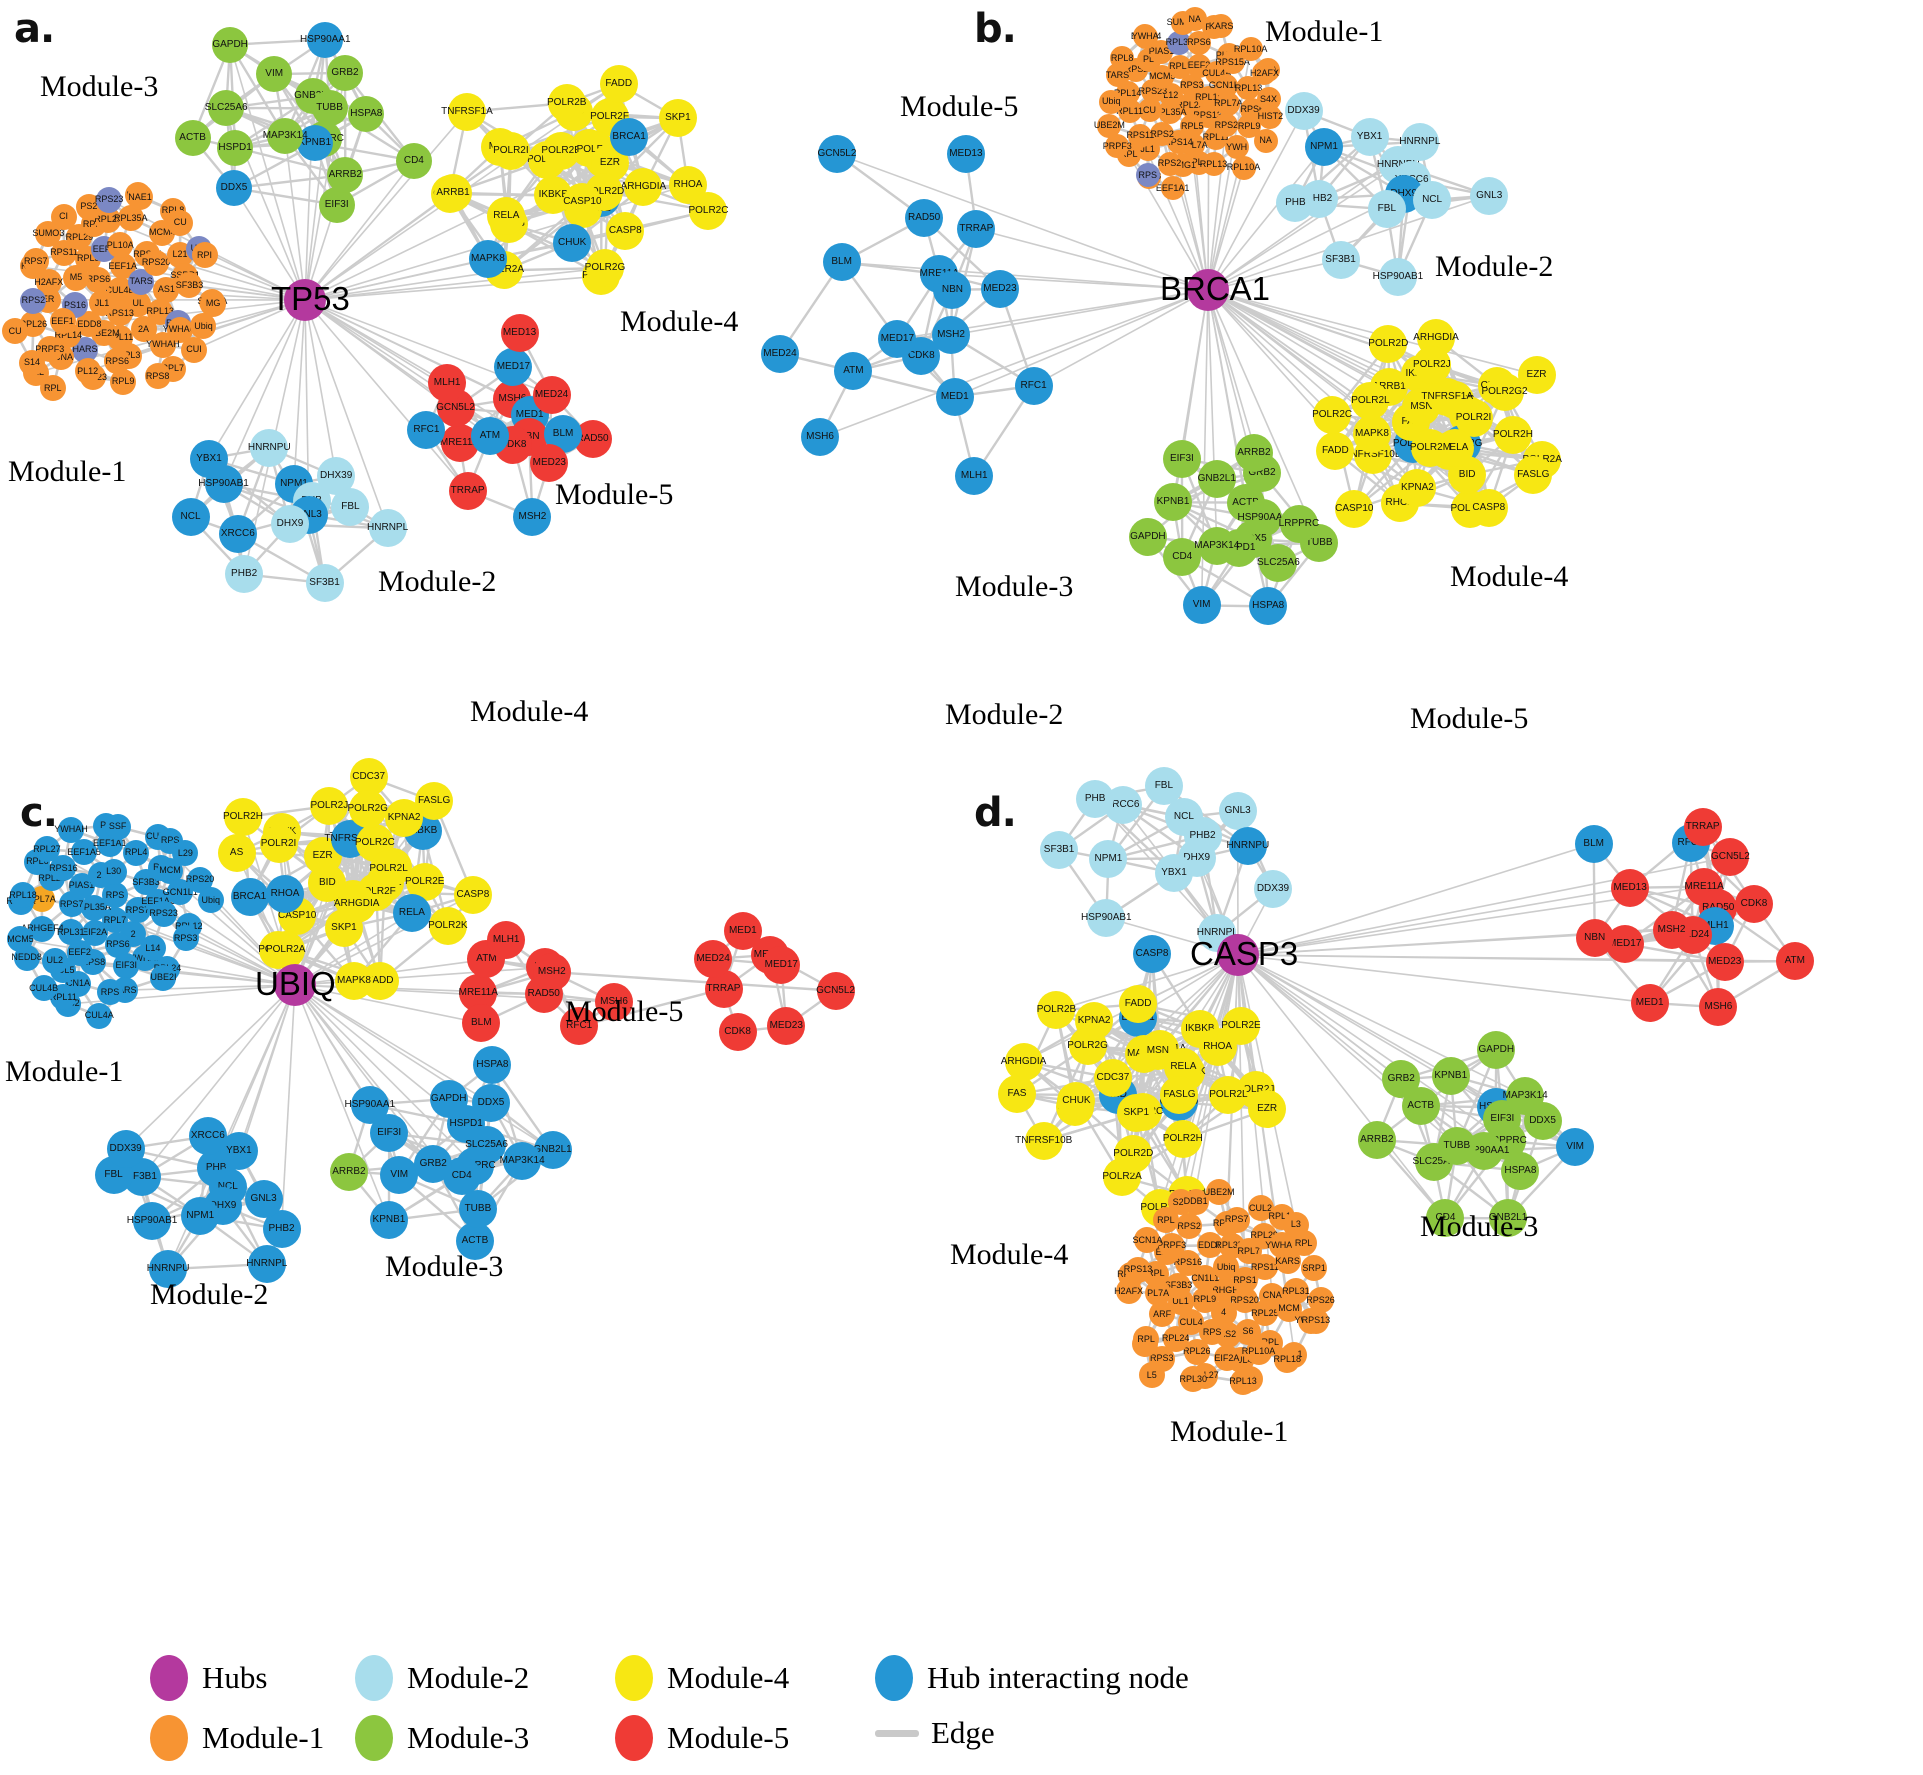 The image size is (1923, 1775). Describe the element at coordinates (157, 376) in the screenshot. I see `panel-a-module-1-node-62: RPS8` at that location.